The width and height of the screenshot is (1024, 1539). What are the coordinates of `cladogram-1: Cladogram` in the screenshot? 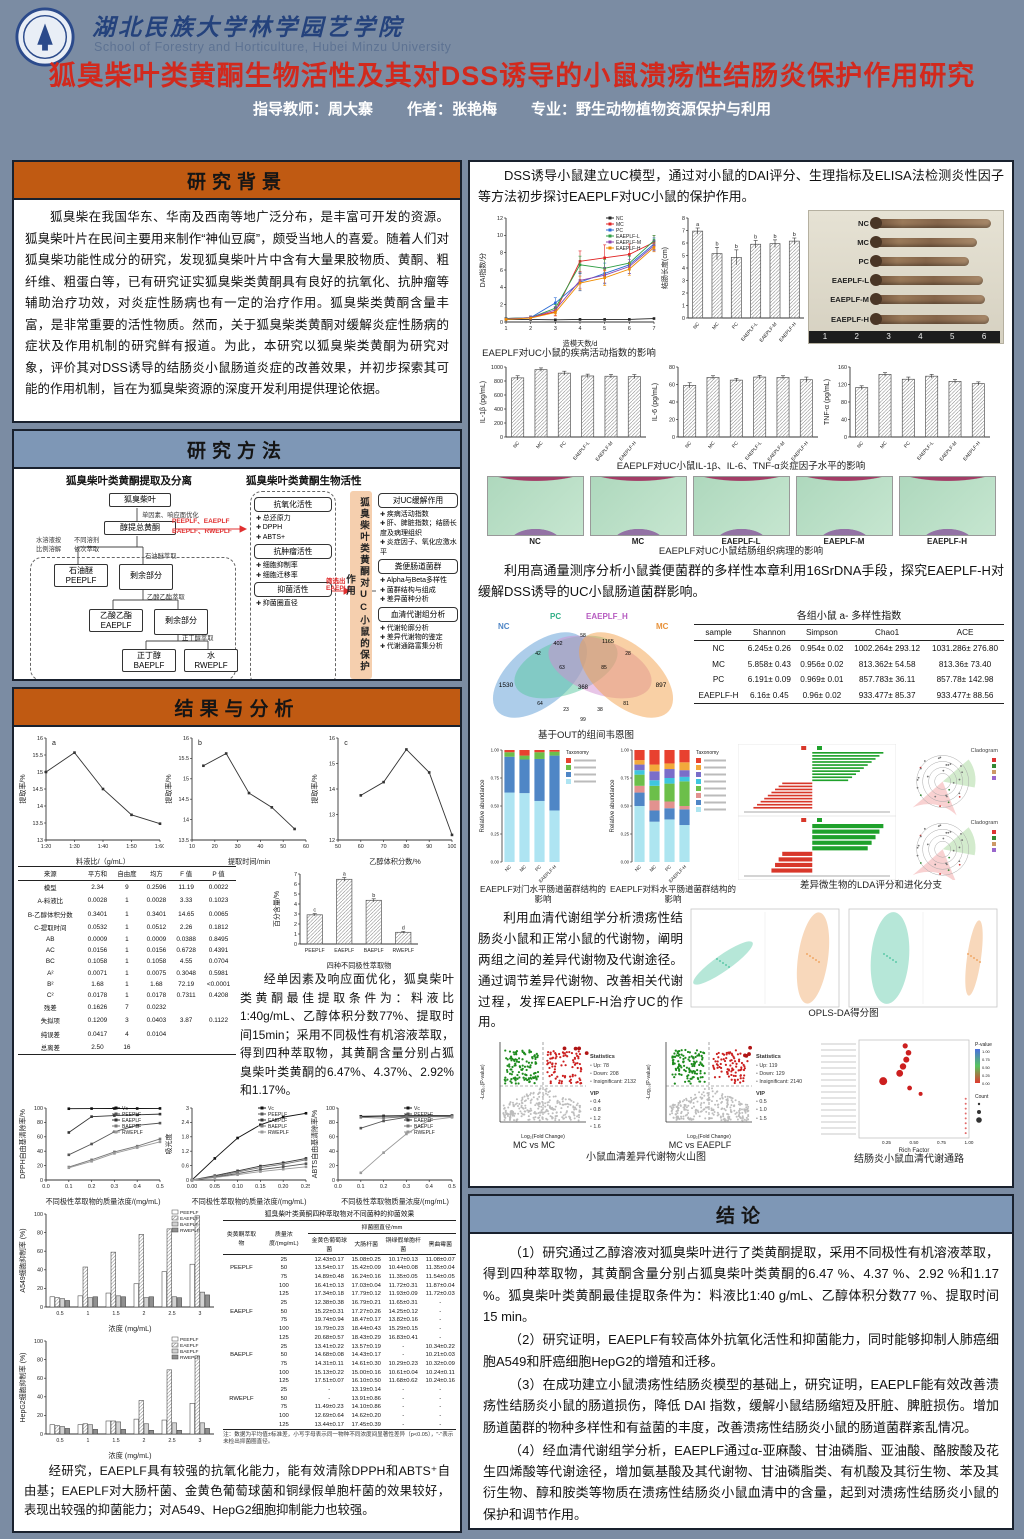 It's located at (949, 780).